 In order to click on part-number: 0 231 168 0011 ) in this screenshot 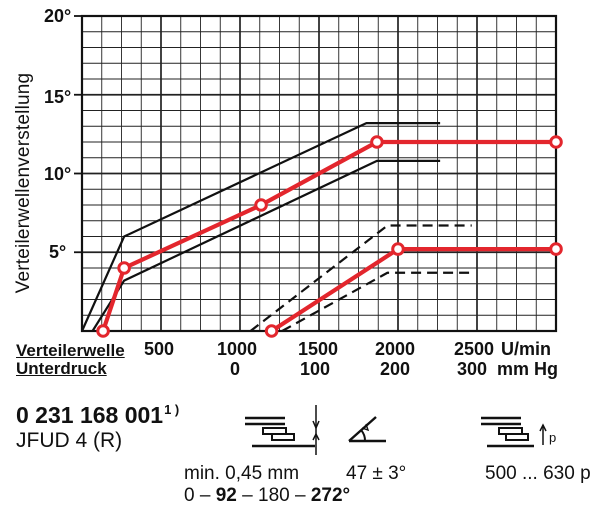, I will do `click(98, 415)`.